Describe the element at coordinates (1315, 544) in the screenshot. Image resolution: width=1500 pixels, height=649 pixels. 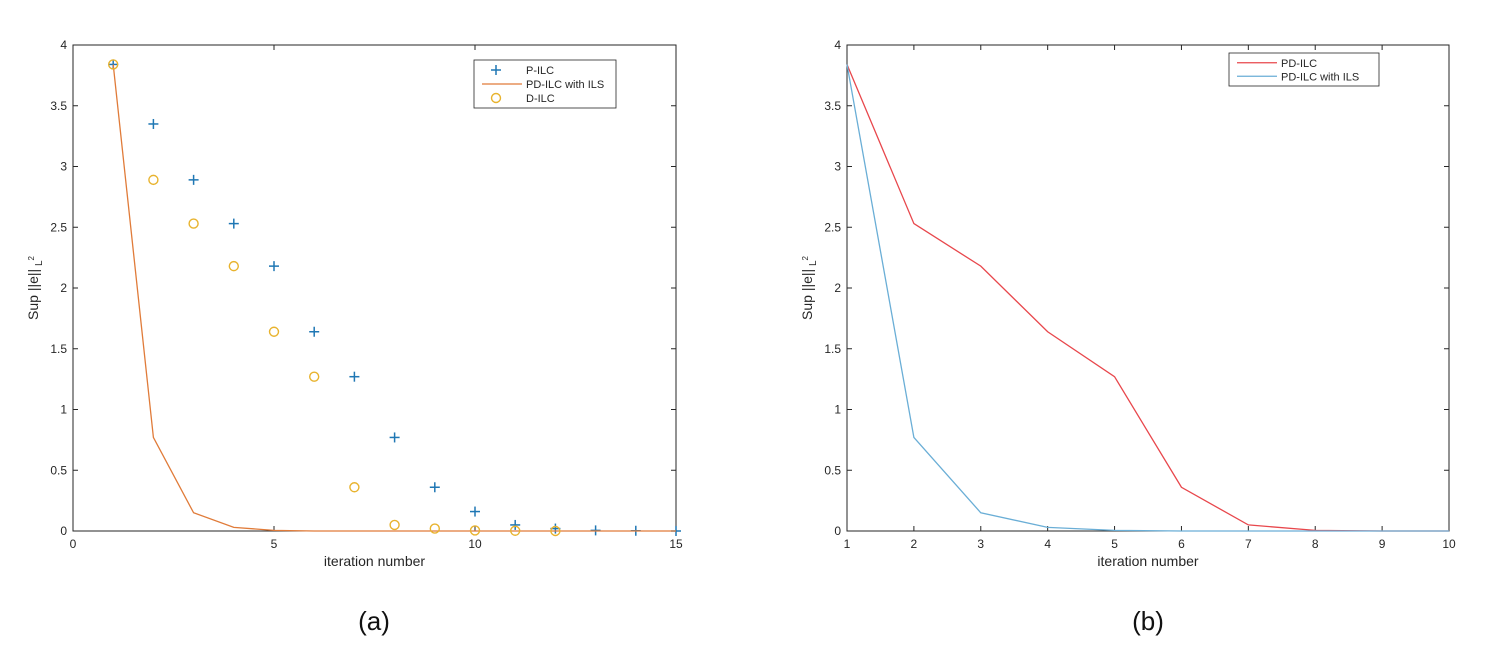
I see `x-tick-label: 8` at that location.